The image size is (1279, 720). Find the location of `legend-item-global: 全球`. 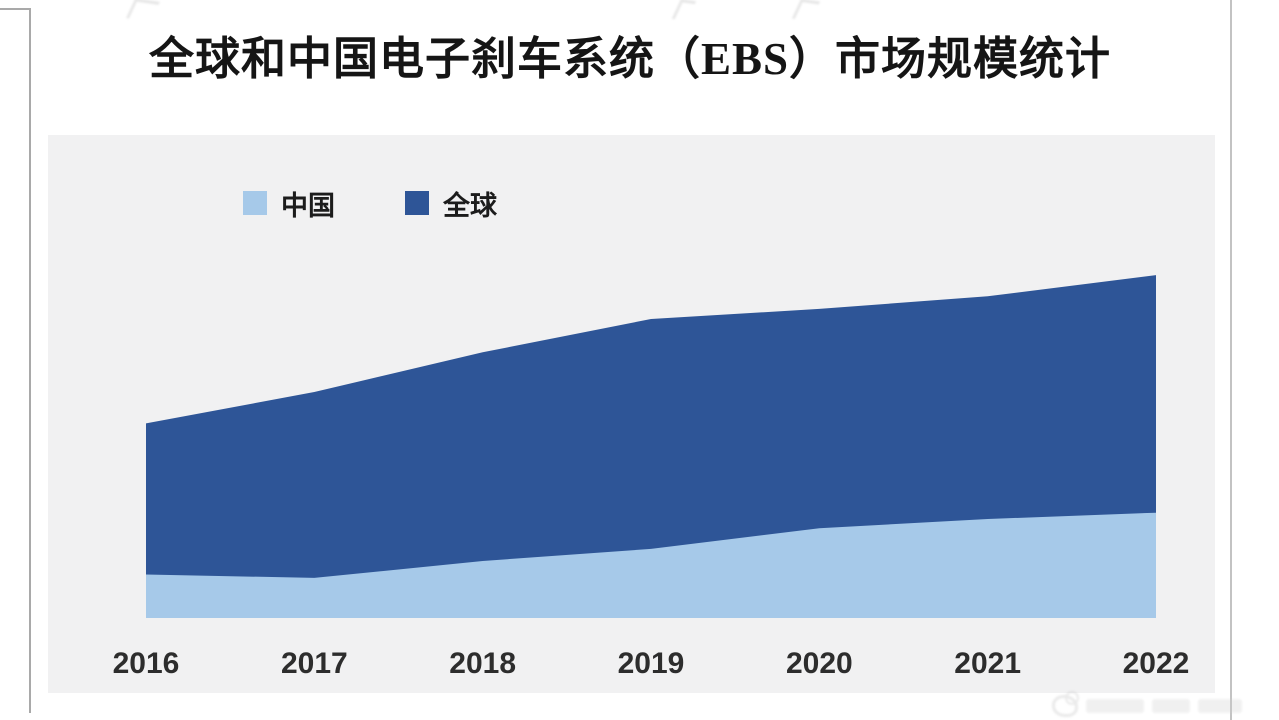

legend-item-global: 全球 is located at coordinates (451, 203).